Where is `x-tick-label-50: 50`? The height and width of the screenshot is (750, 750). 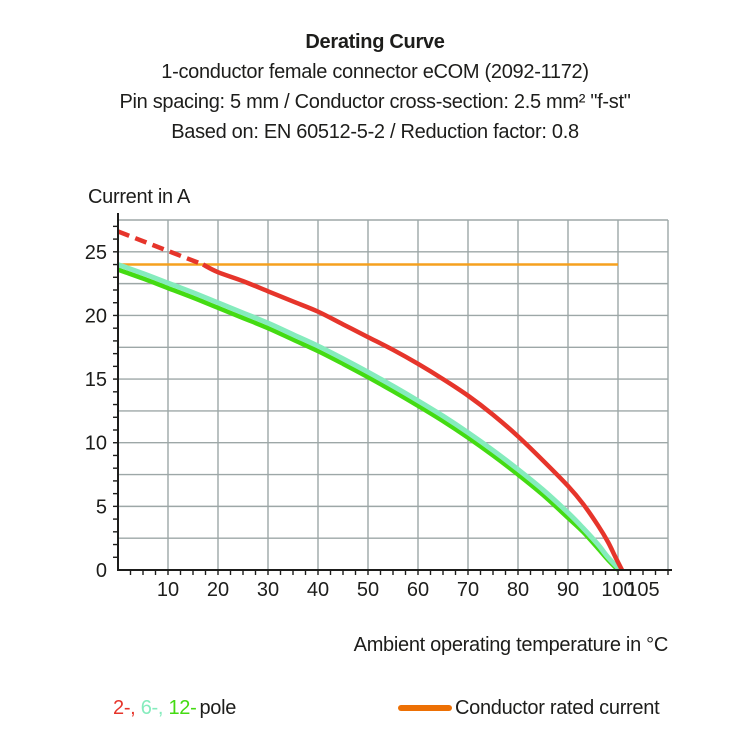
x-tick-label-50: 50 is located at coordinates (368, 590).